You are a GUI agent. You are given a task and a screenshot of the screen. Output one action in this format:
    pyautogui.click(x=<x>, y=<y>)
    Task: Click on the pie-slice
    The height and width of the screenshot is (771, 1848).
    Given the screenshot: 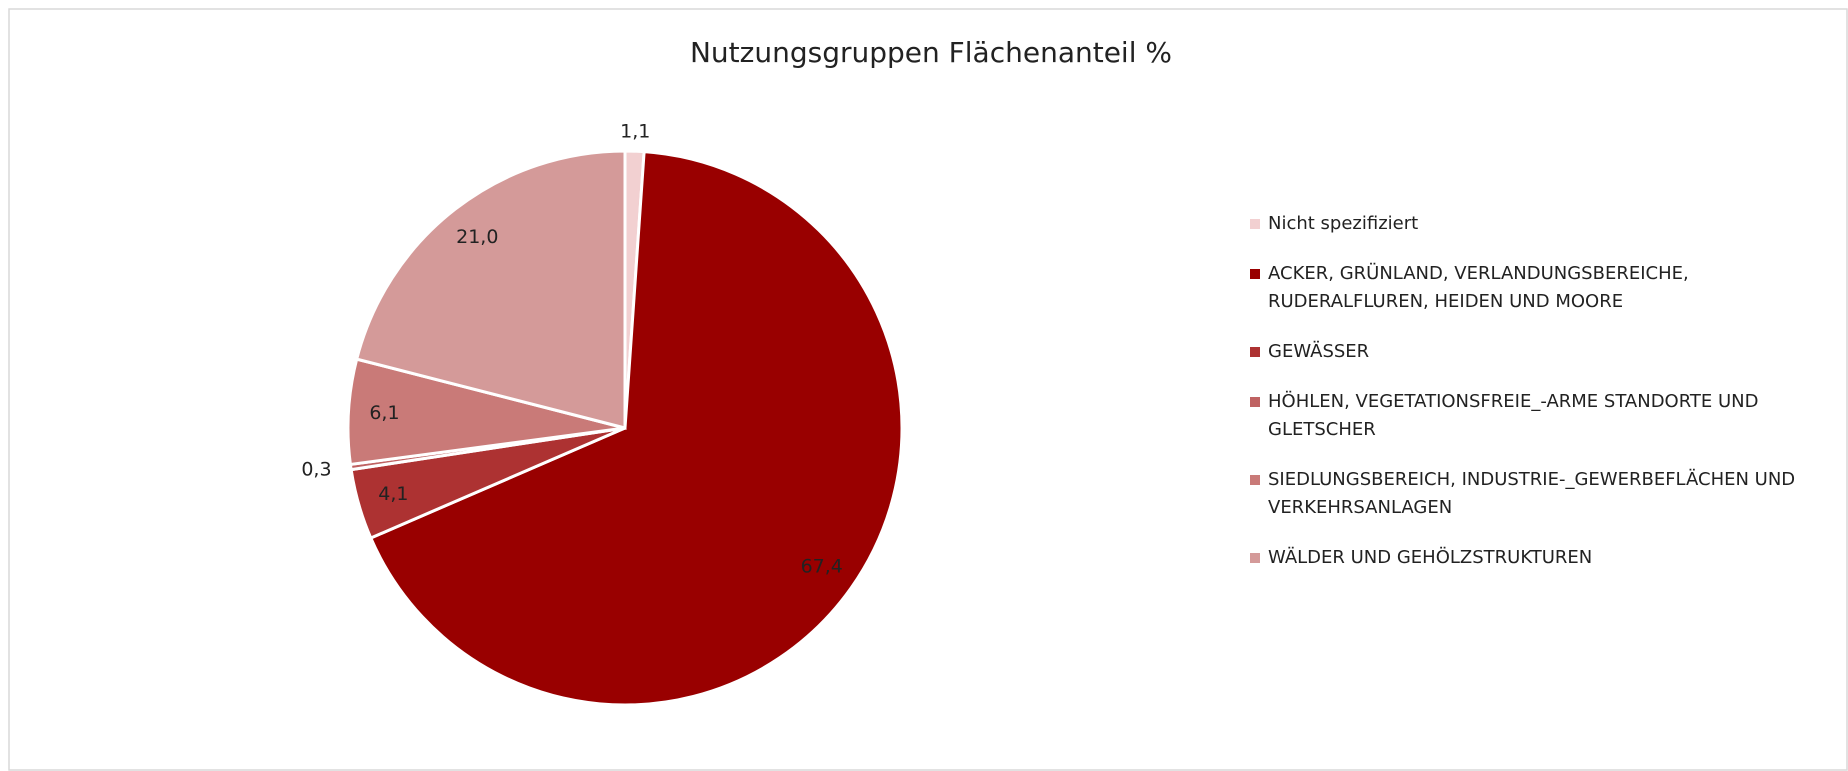 What is the action you would take?
    pyautogui.click(x=490, y=289)
    